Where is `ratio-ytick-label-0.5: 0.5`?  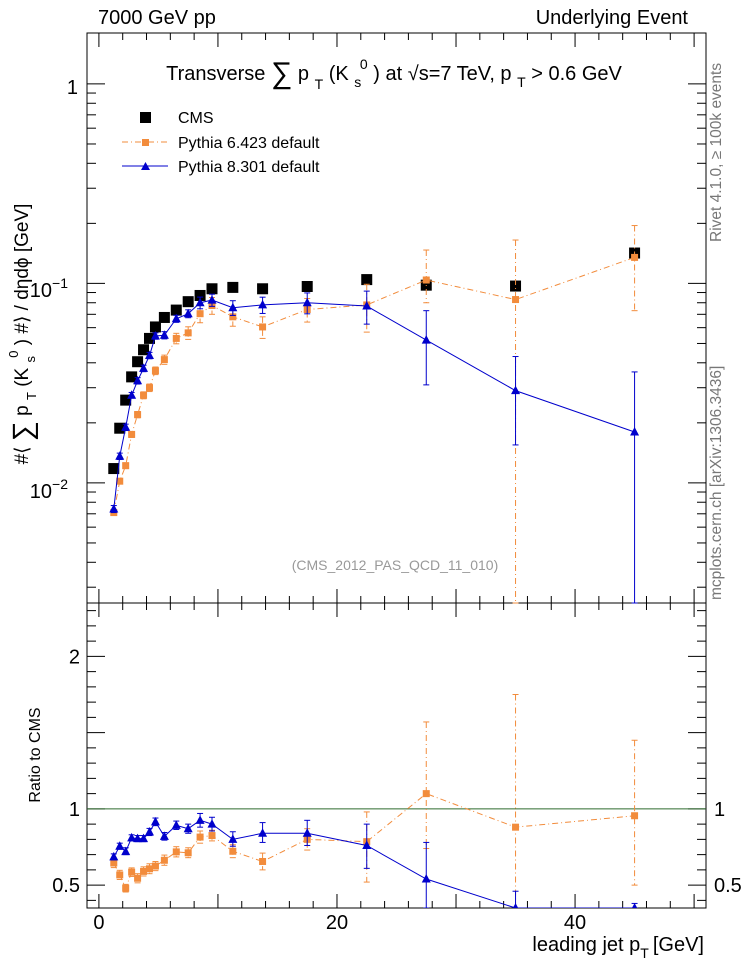 ratio-ytick-label-0.5: 0.5 is located at coordinates (66, 886).